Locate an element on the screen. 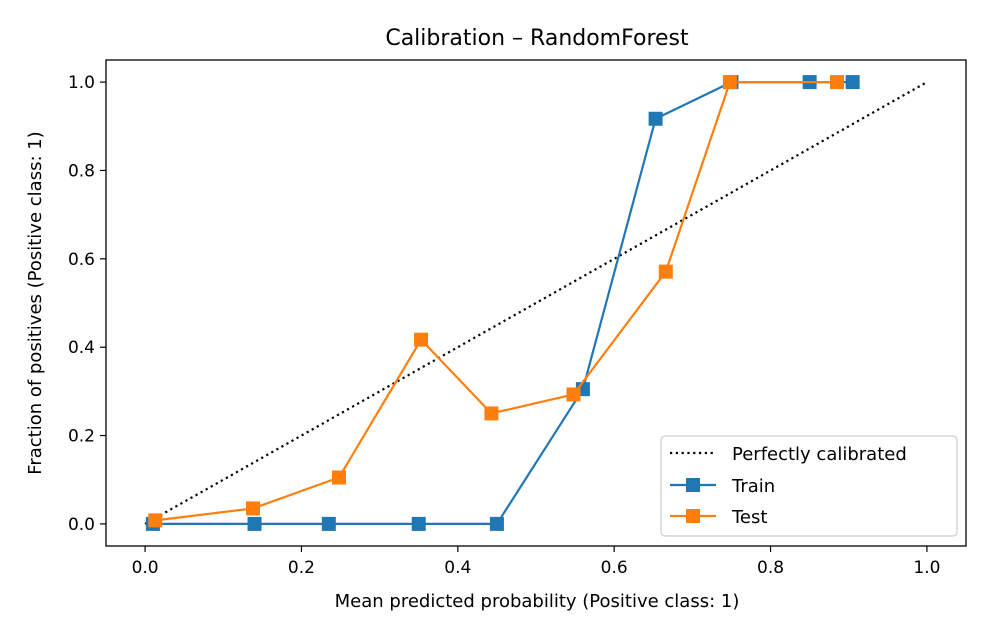 Image resolution: width=992 pixels, height=640 pixels. y-tick-label: 0.4 is located at coordinates (81, 348).